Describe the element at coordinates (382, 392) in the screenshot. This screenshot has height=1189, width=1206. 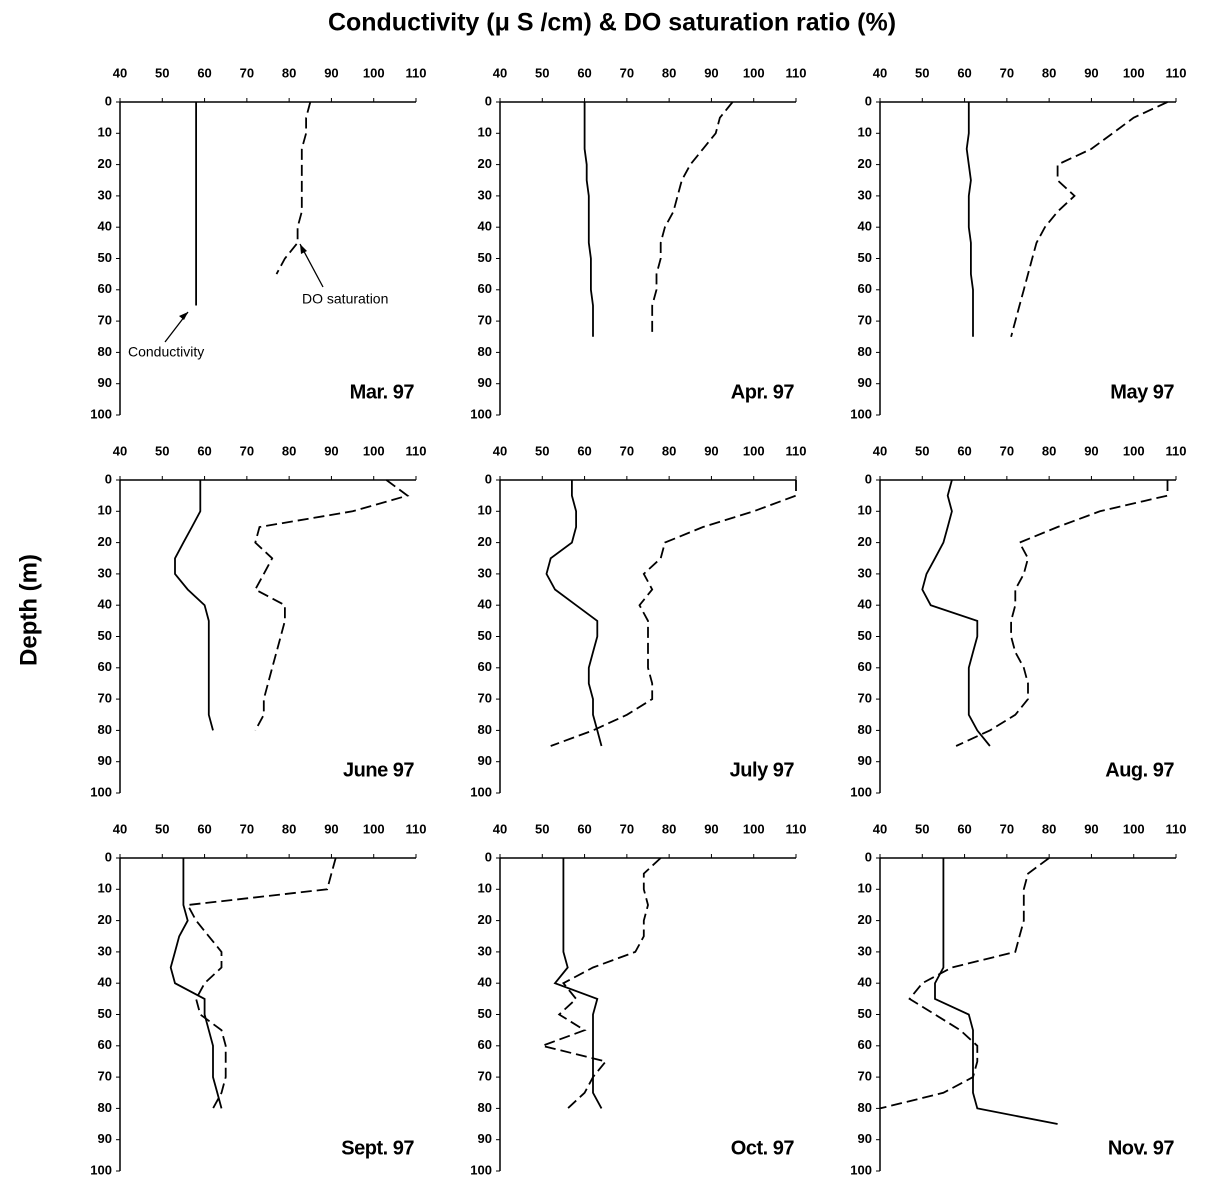
I see `panel-label: Mar. 97` at that location.